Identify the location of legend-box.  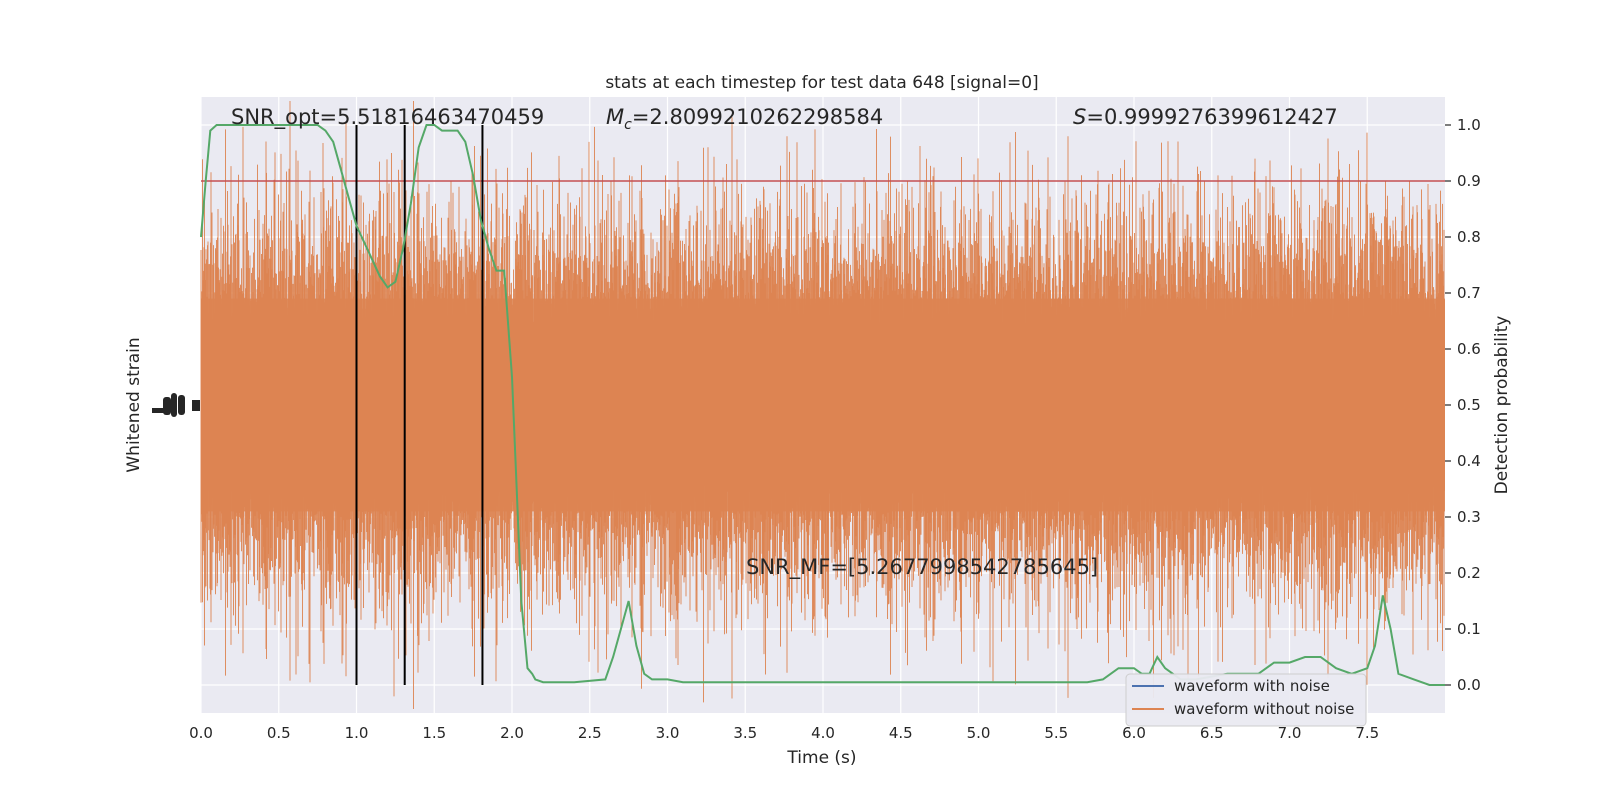
(1246, 700).